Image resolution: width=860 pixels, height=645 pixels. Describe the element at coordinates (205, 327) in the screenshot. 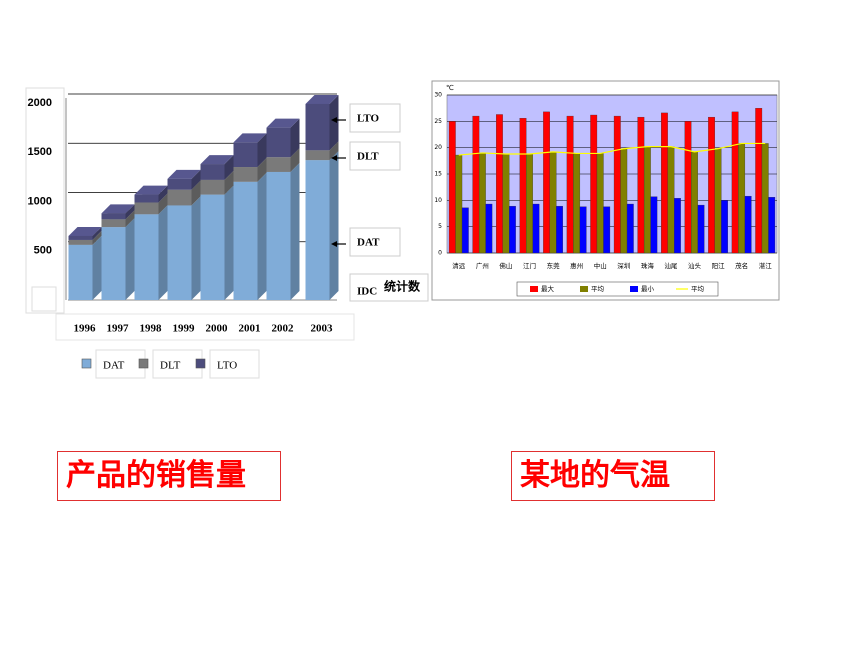

I see `x-label-panel` at that location.